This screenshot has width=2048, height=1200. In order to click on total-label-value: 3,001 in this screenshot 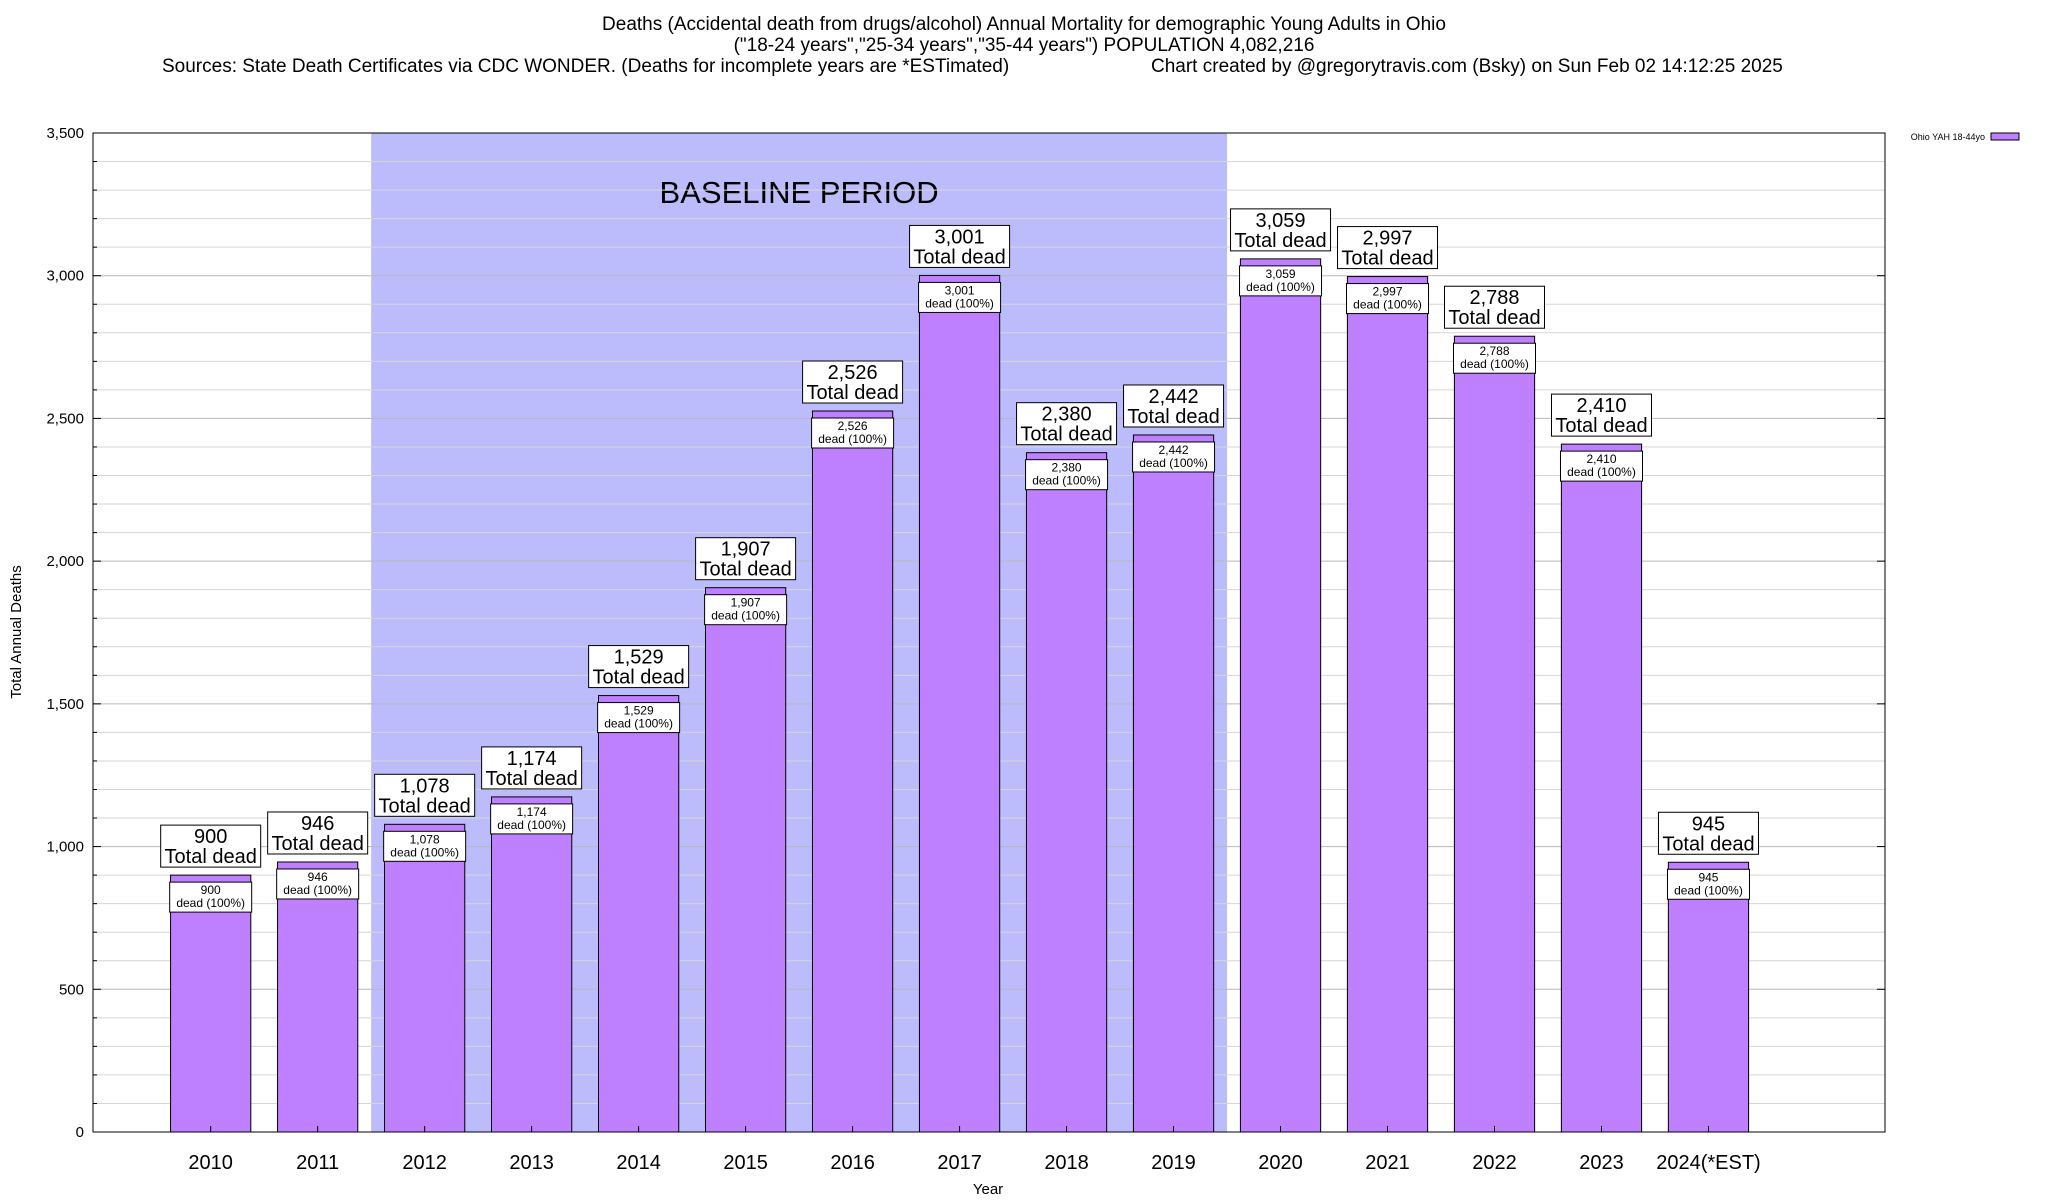, I will do `click(960, 237)`.